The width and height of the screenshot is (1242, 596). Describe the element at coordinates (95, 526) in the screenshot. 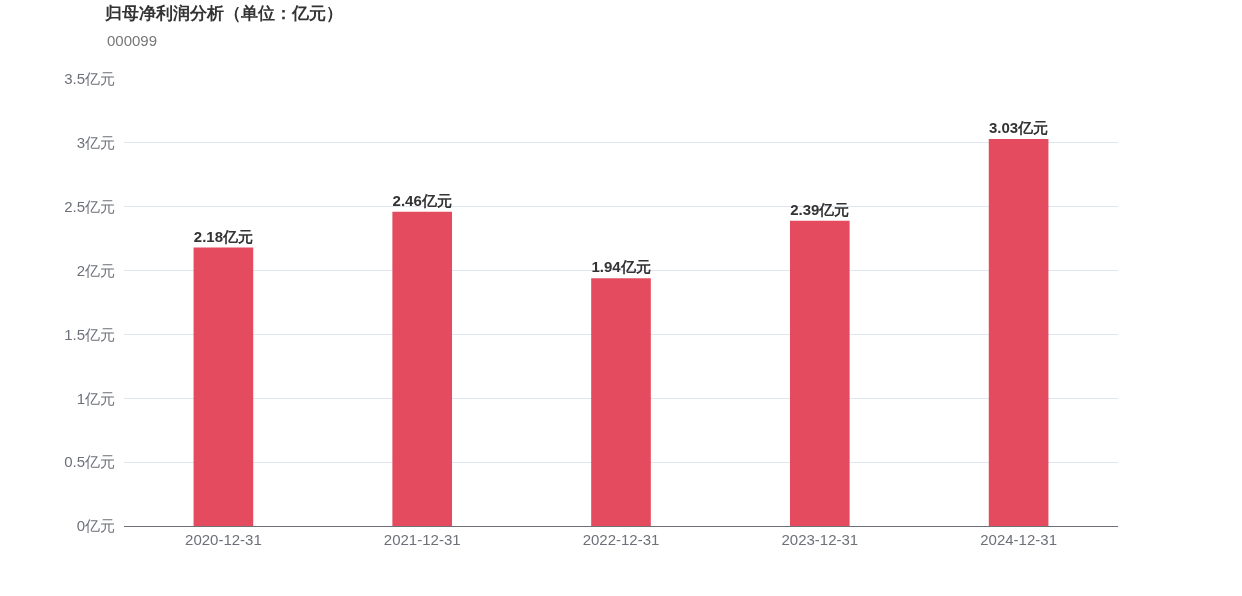

I see `y-tick-label: 0亿元` at that location.